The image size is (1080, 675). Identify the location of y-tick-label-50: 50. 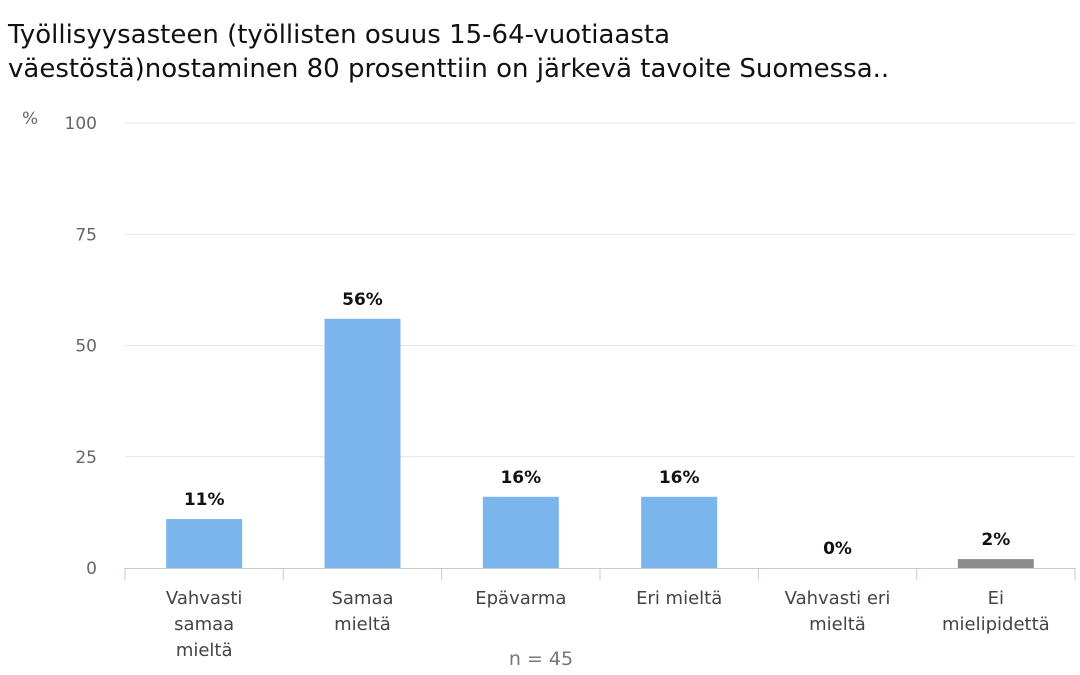
(86, 347).